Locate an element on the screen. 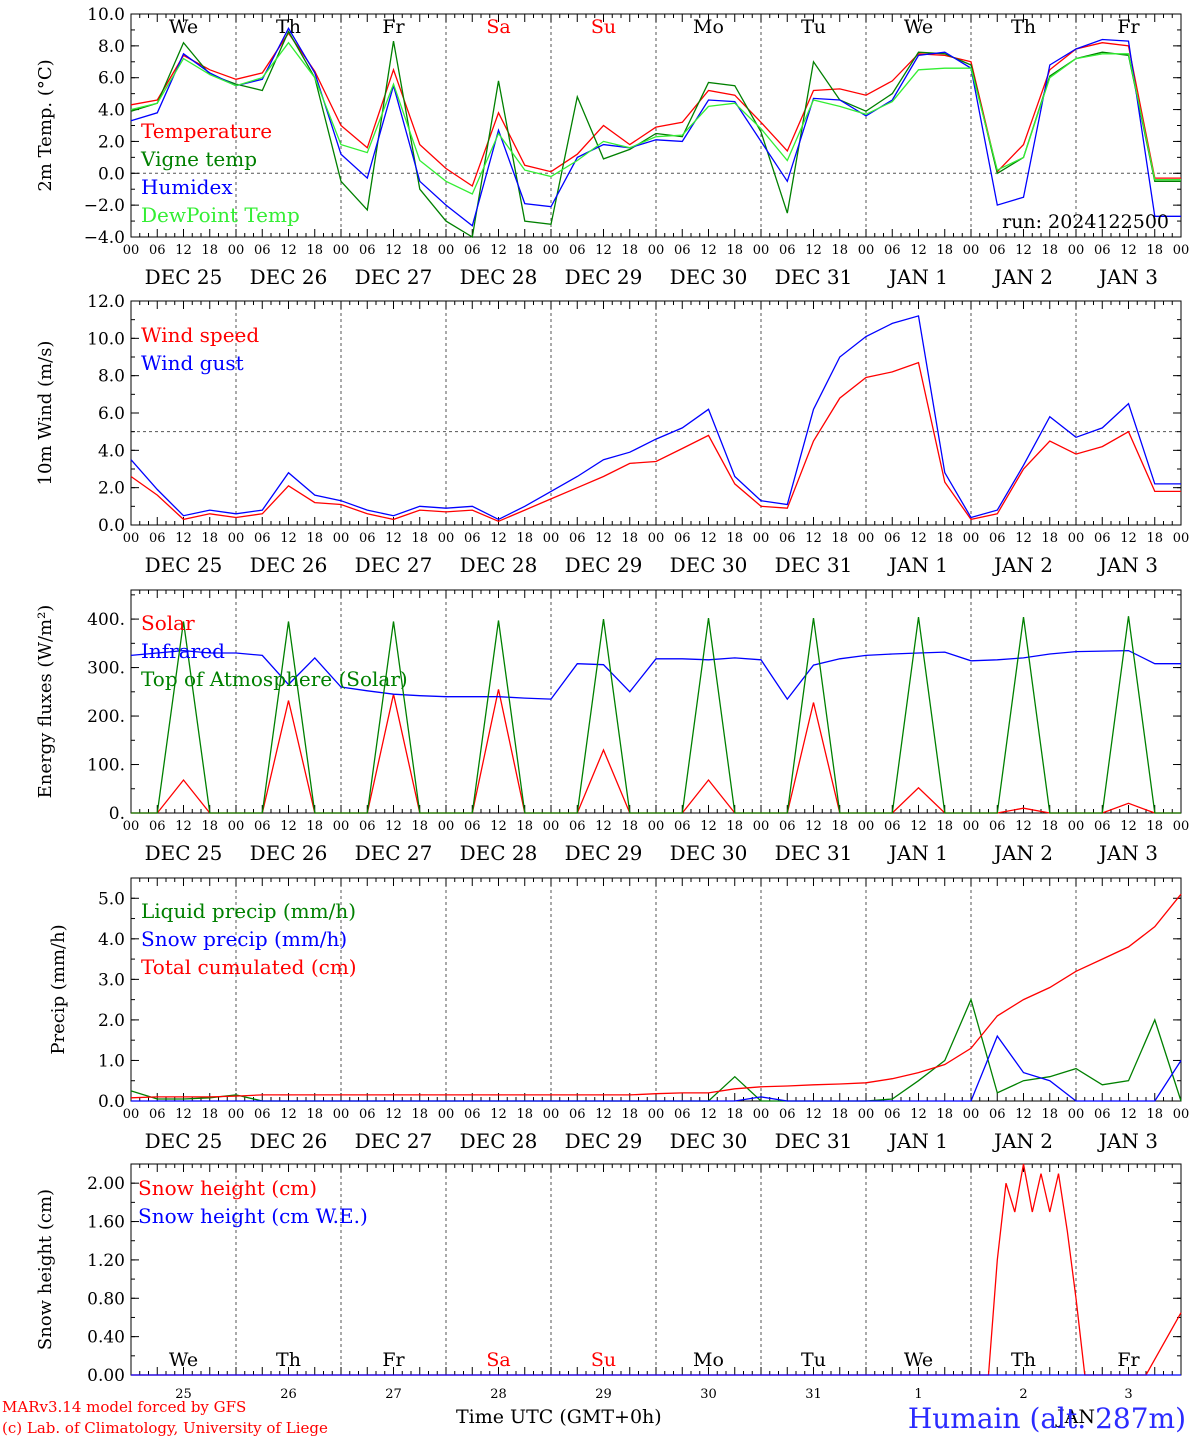  panel-3-date-label: DEC 26 is located at coordinates (289, 1141).